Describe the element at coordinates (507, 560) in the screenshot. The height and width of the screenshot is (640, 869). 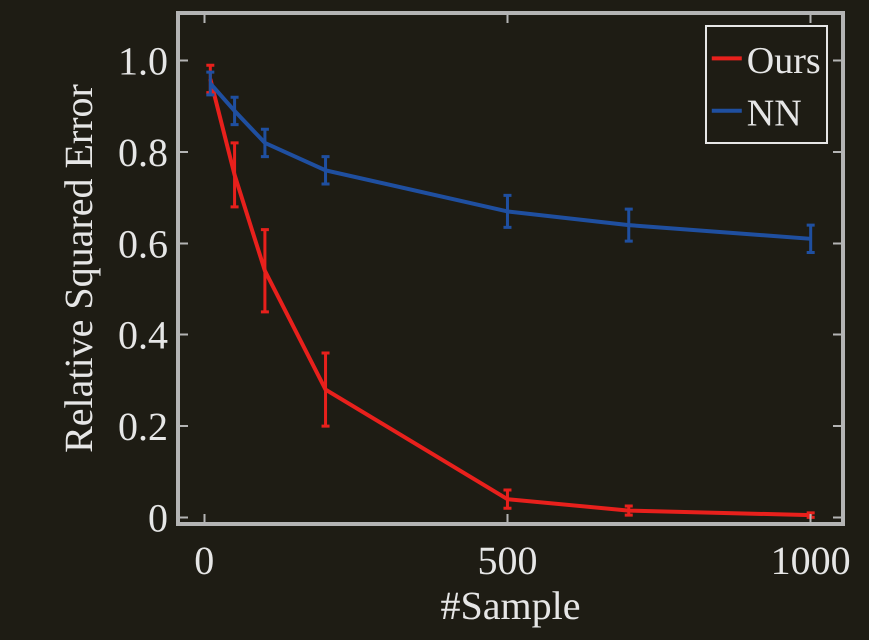
I see `x-tick-label: 500` at that location.